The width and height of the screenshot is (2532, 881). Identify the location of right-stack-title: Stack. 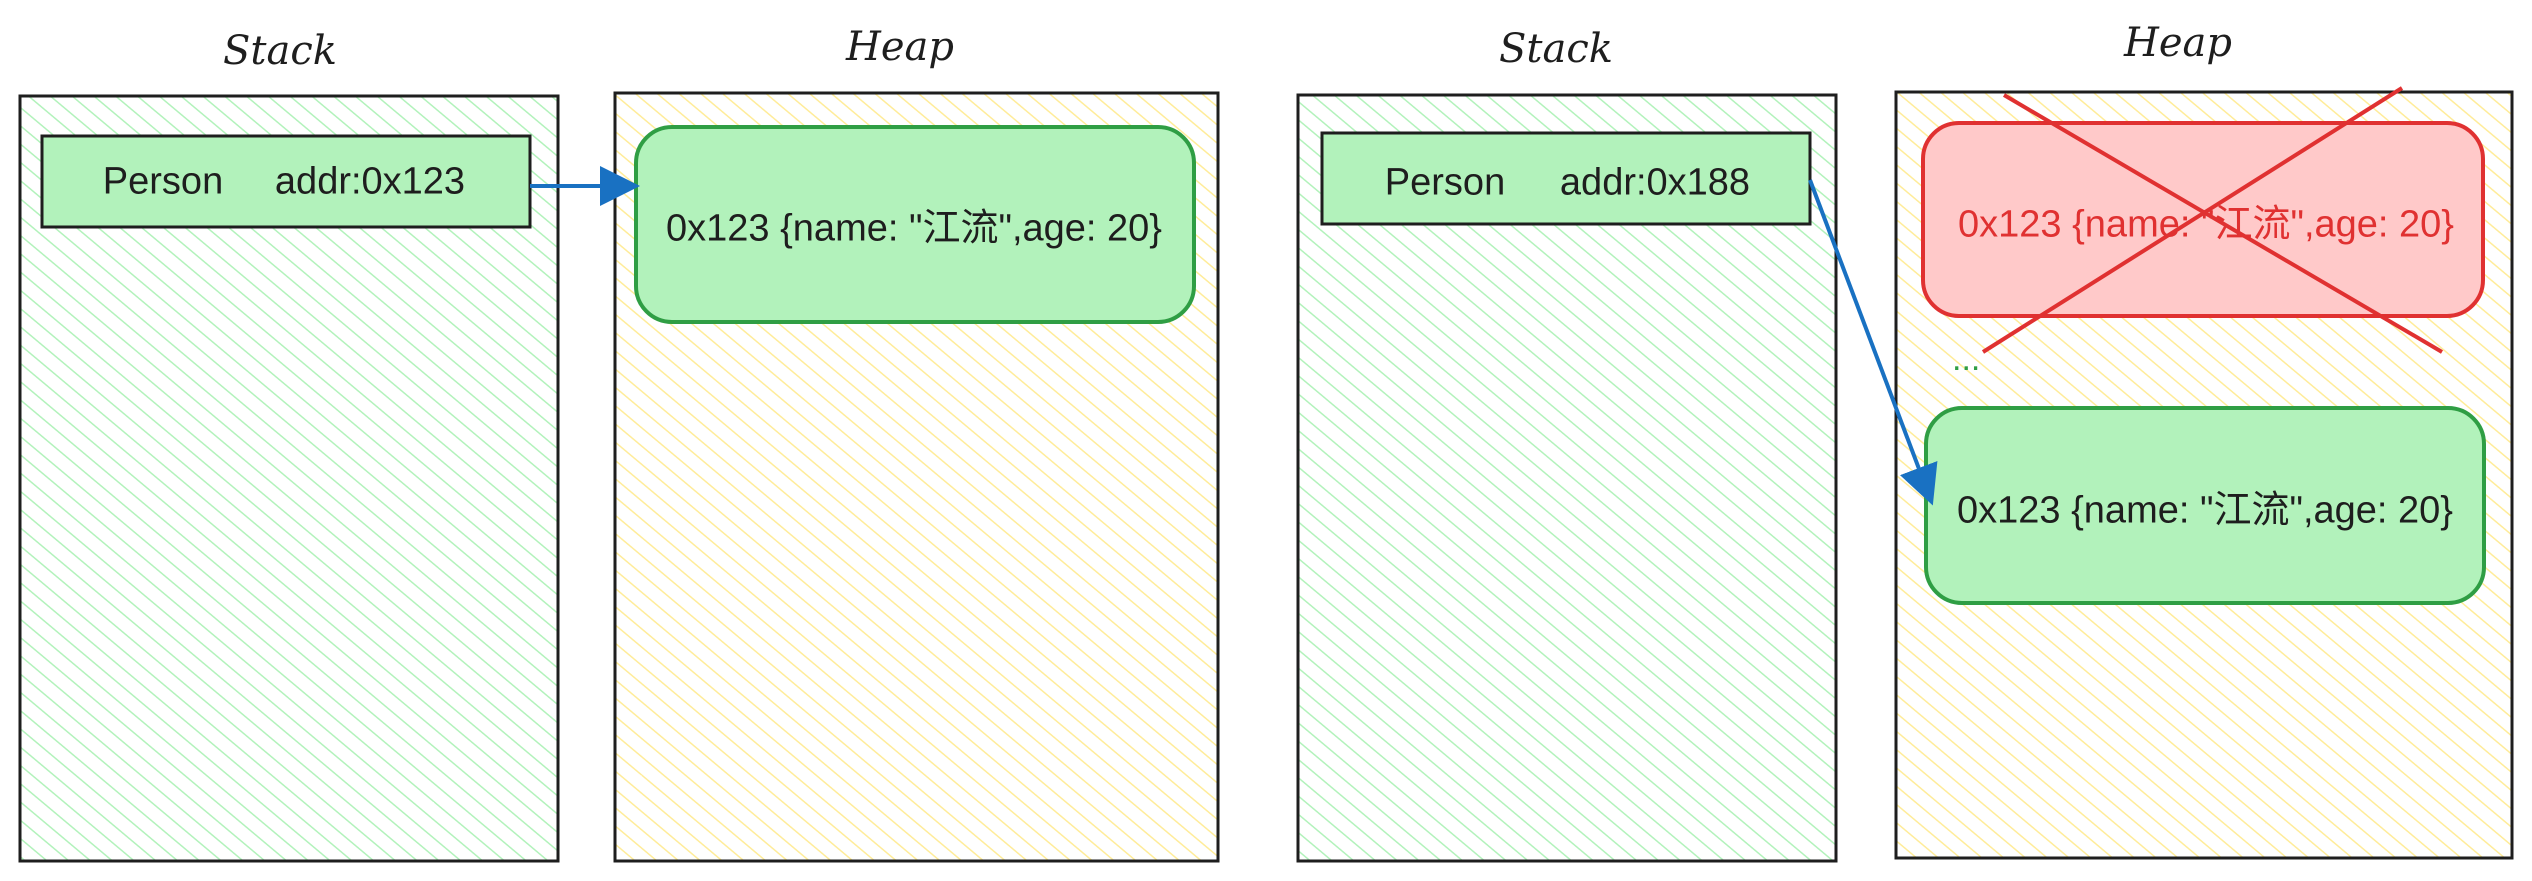
(1556, 49).